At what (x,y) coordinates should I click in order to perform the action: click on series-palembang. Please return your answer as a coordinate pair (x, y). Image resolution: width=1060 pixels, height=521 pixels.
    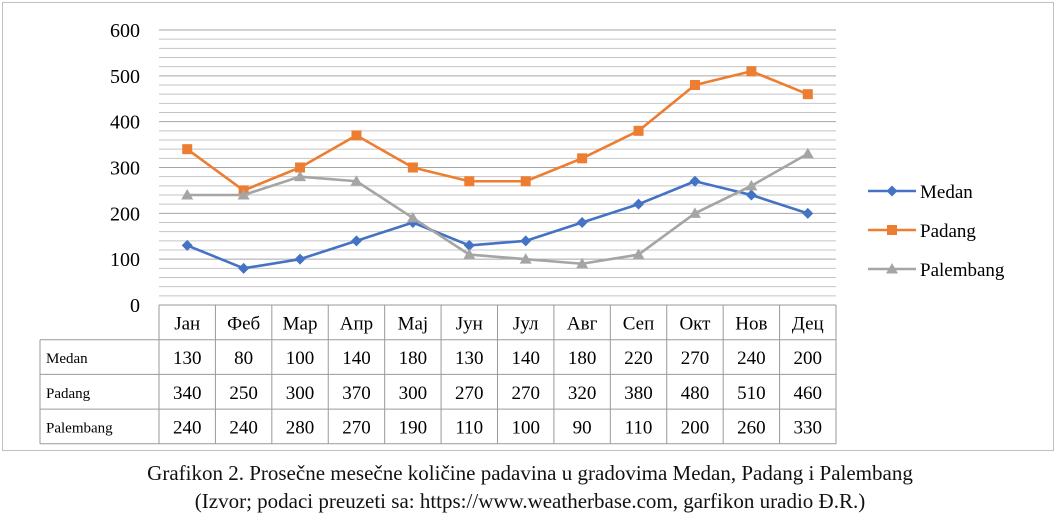
    Looking at the image, I should click on (497, 208).